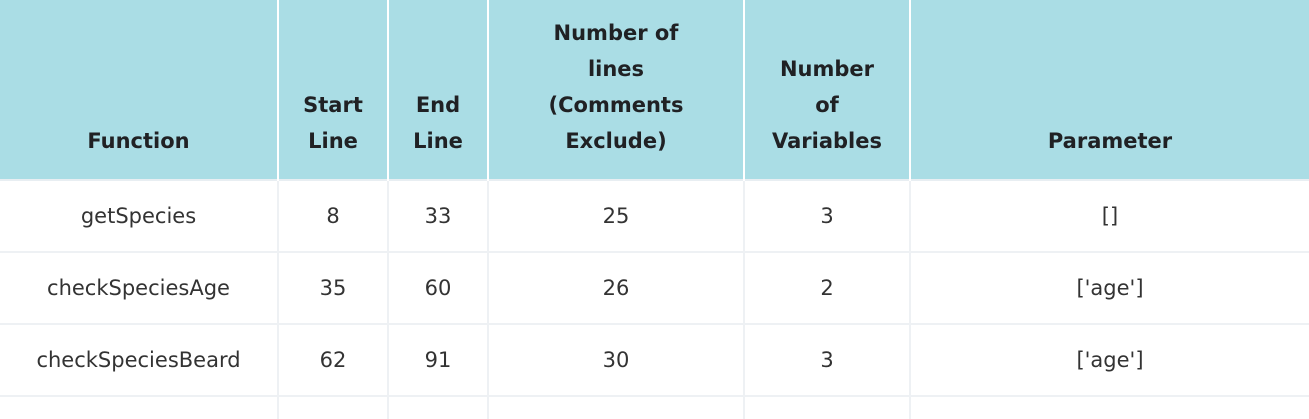 This screenshot has width=1309, height=419. Describe the element at coordinates (616, 69) in the screenshot. I see `header-number-of-lines-line-2: lines` at that location.